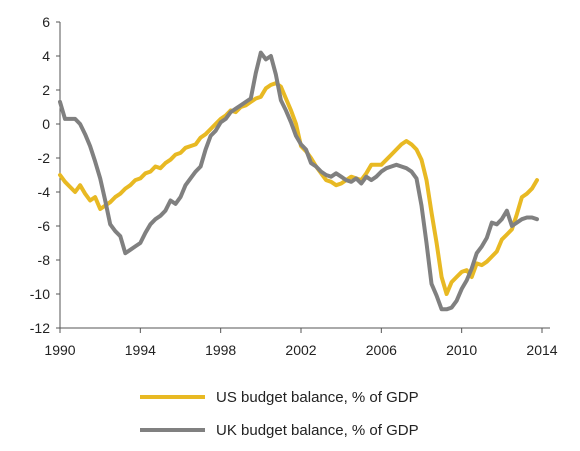 Image resolution: width=580 pixels, height=451 pixels. Describe the element at coordinates (381, 350) in the screenshot. I see `x-tick-label: 2006` at that location.